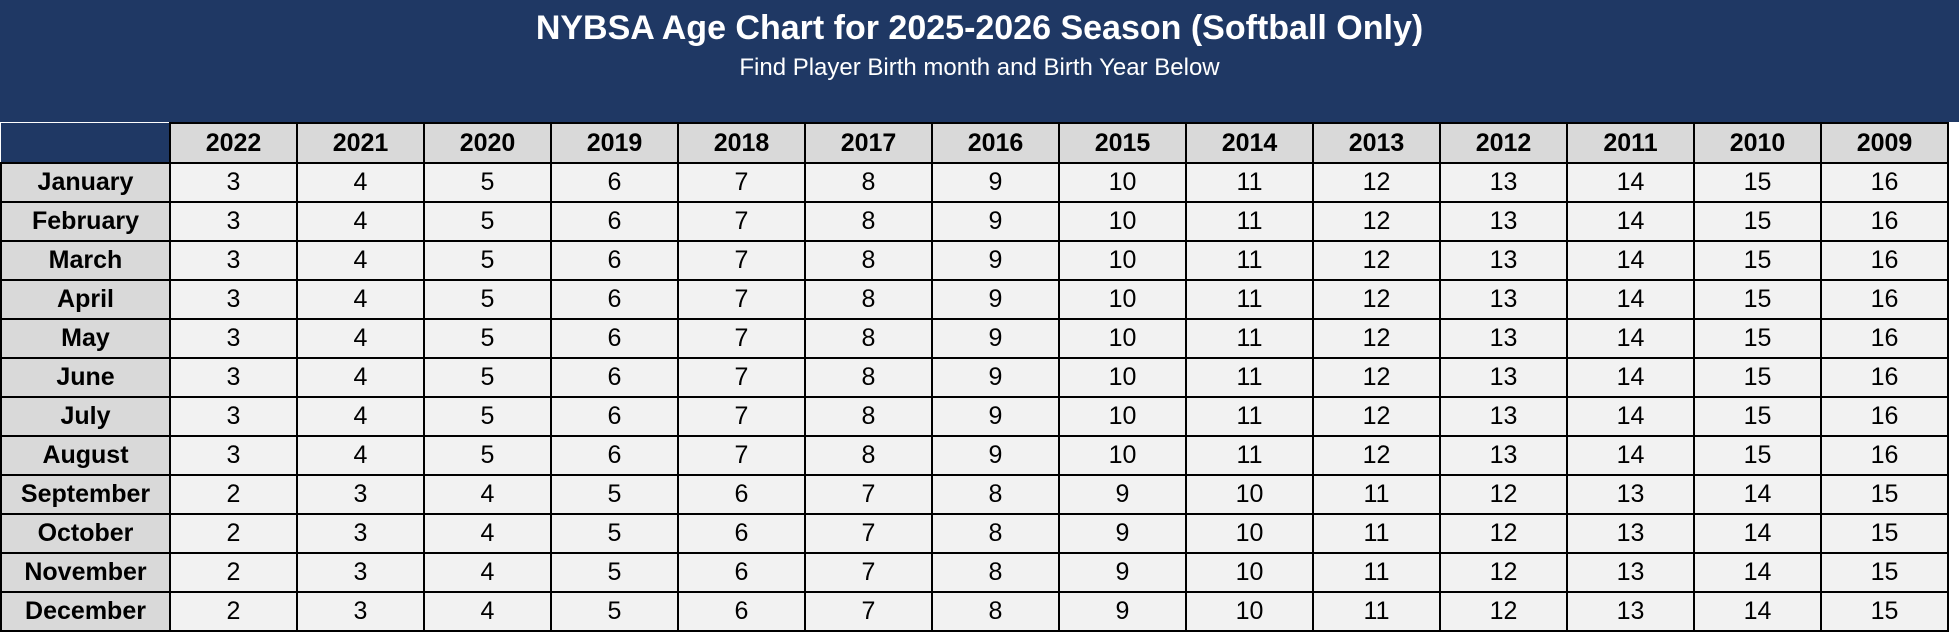 The image size is (1959, 632). I want to click on table-row: November 2 3 4 5 6 7 8 9 10 11 12 13 14 15, so click(974, 572).